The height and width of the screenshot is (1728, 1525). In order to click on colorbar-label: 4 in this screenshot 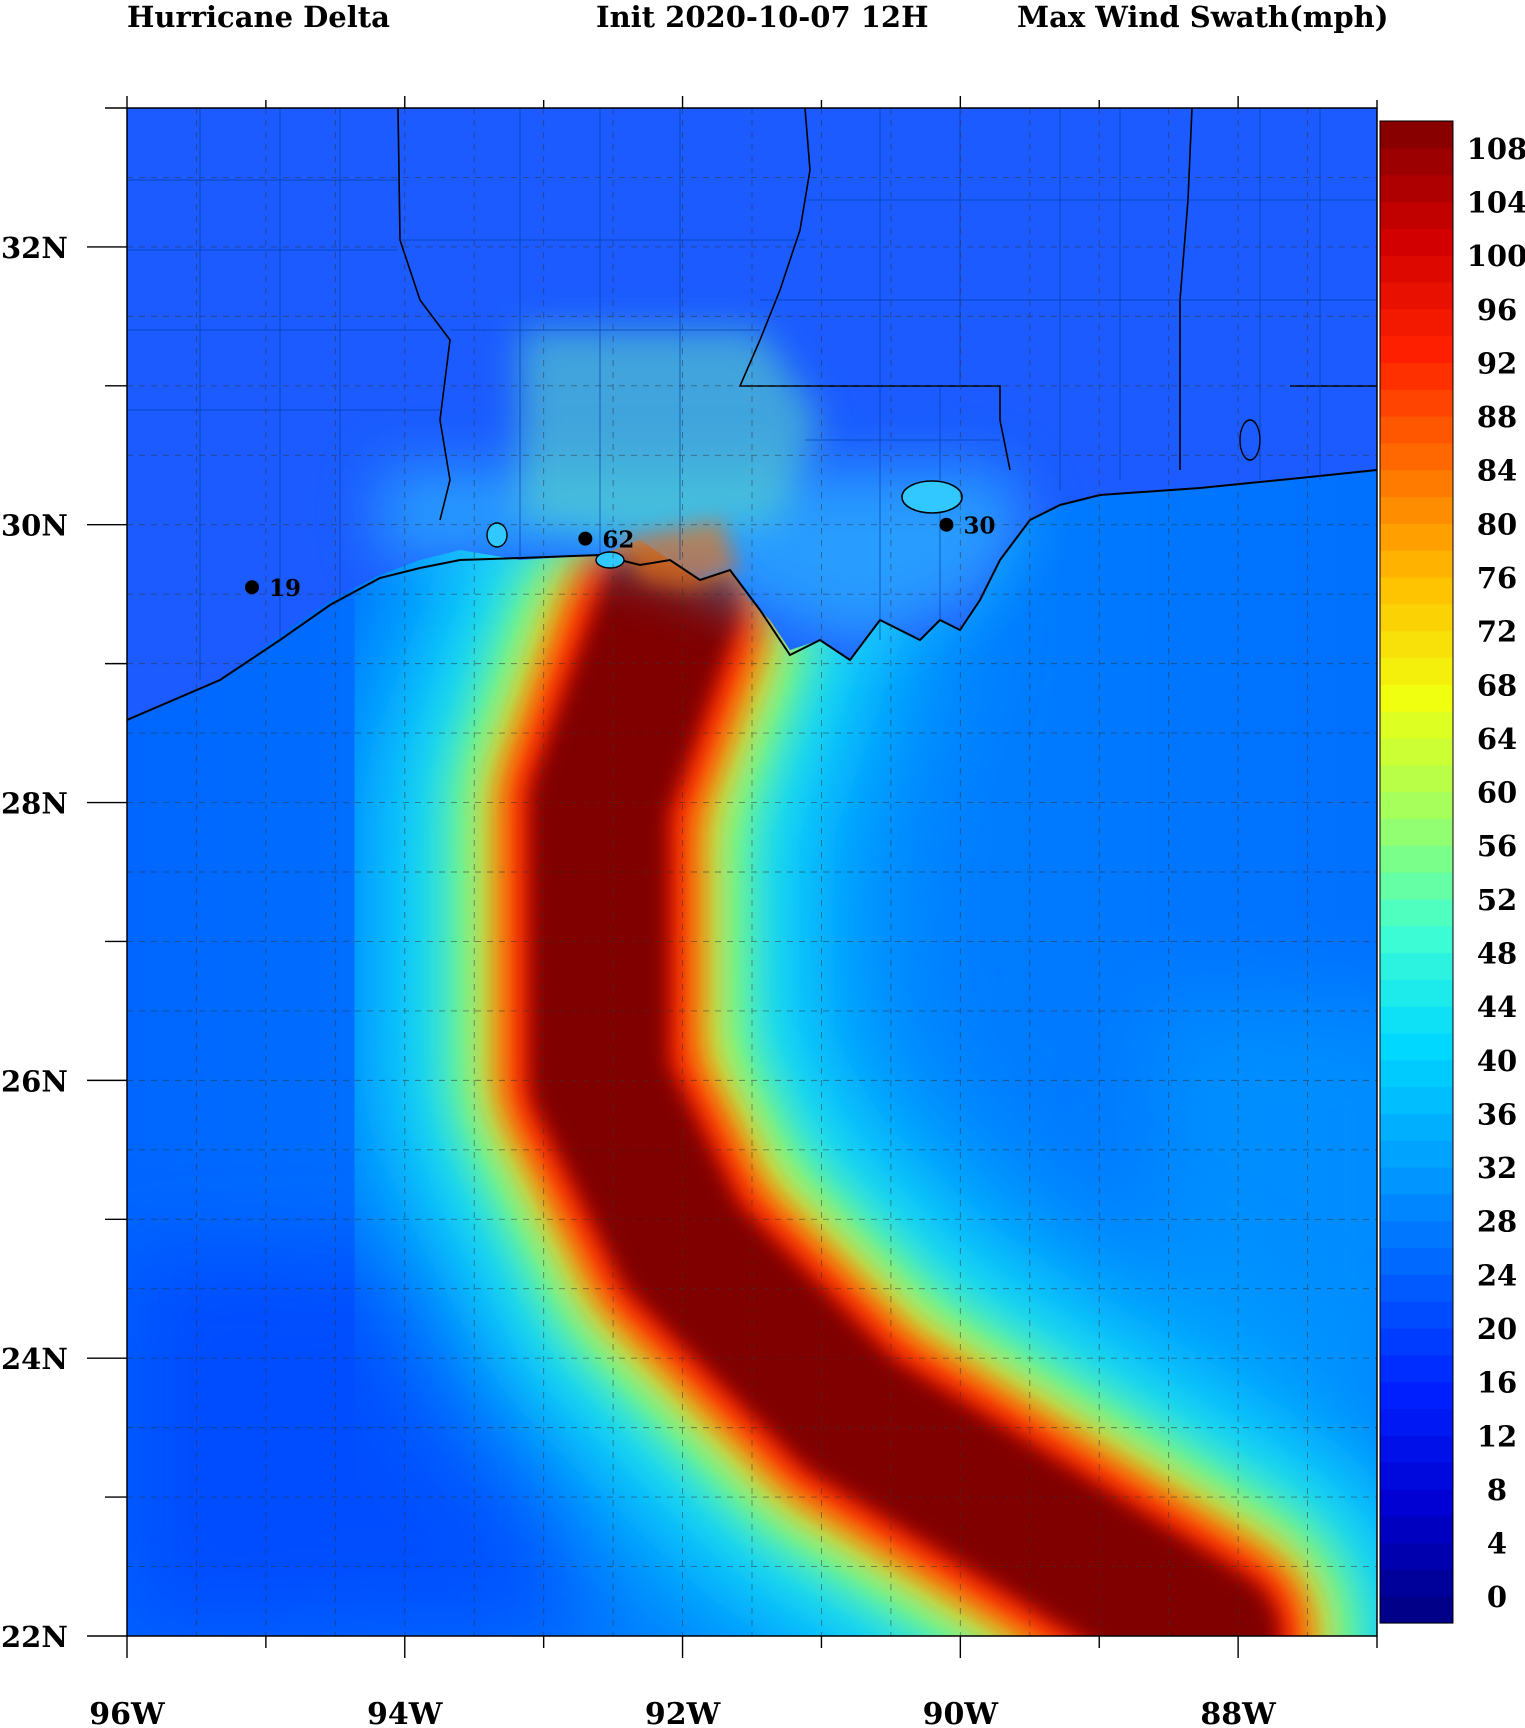, I will do `click(1497, 1544)`.